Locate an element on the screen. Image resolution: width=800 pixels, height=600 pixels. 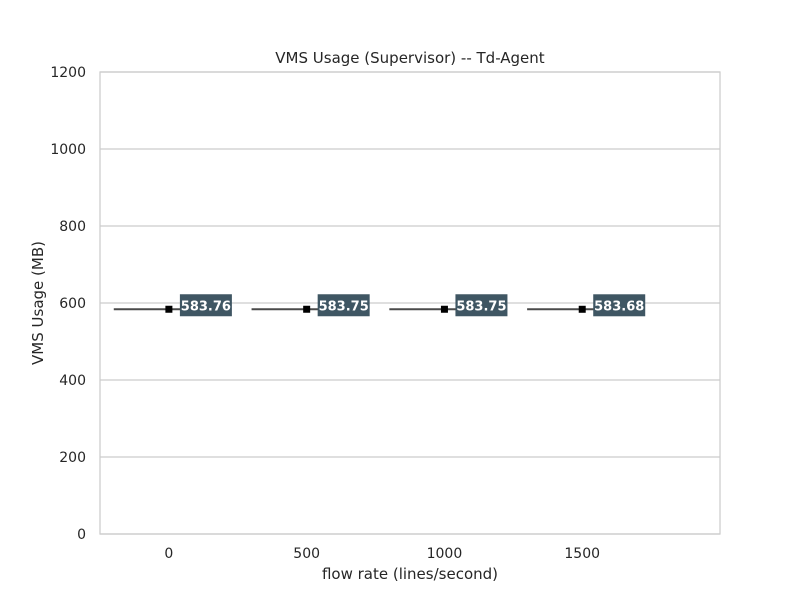
chart-title: VMS Usage (Supervisor) -- Td-Agent is located at coordinates (409, 58).